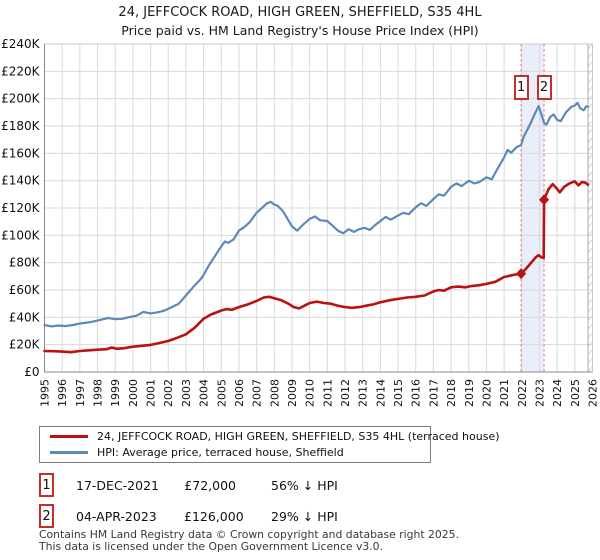  Describe the element at coordinates (25, 345) in the screenshot. I see `svg-text: £20K` at that location.